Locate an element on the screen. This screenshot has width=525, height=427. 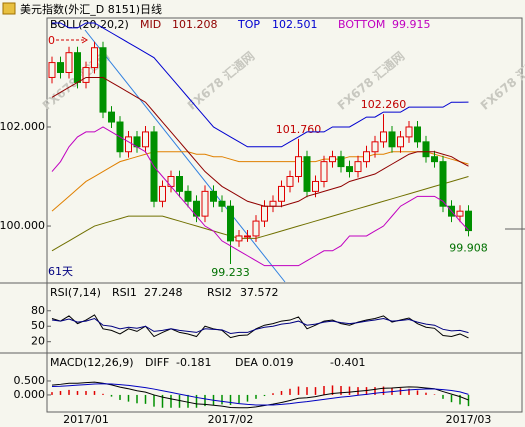
y-tick-label: 100.000 is located at coordinates (22, 225).